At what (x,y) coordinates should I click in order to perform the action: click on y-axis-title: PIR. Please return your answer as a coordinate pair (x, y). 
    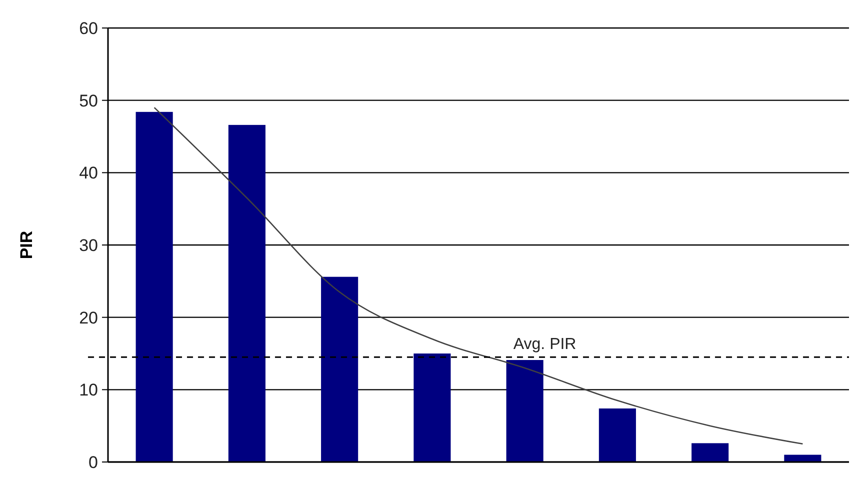
    Looking at the image, I should click on (26, 245).